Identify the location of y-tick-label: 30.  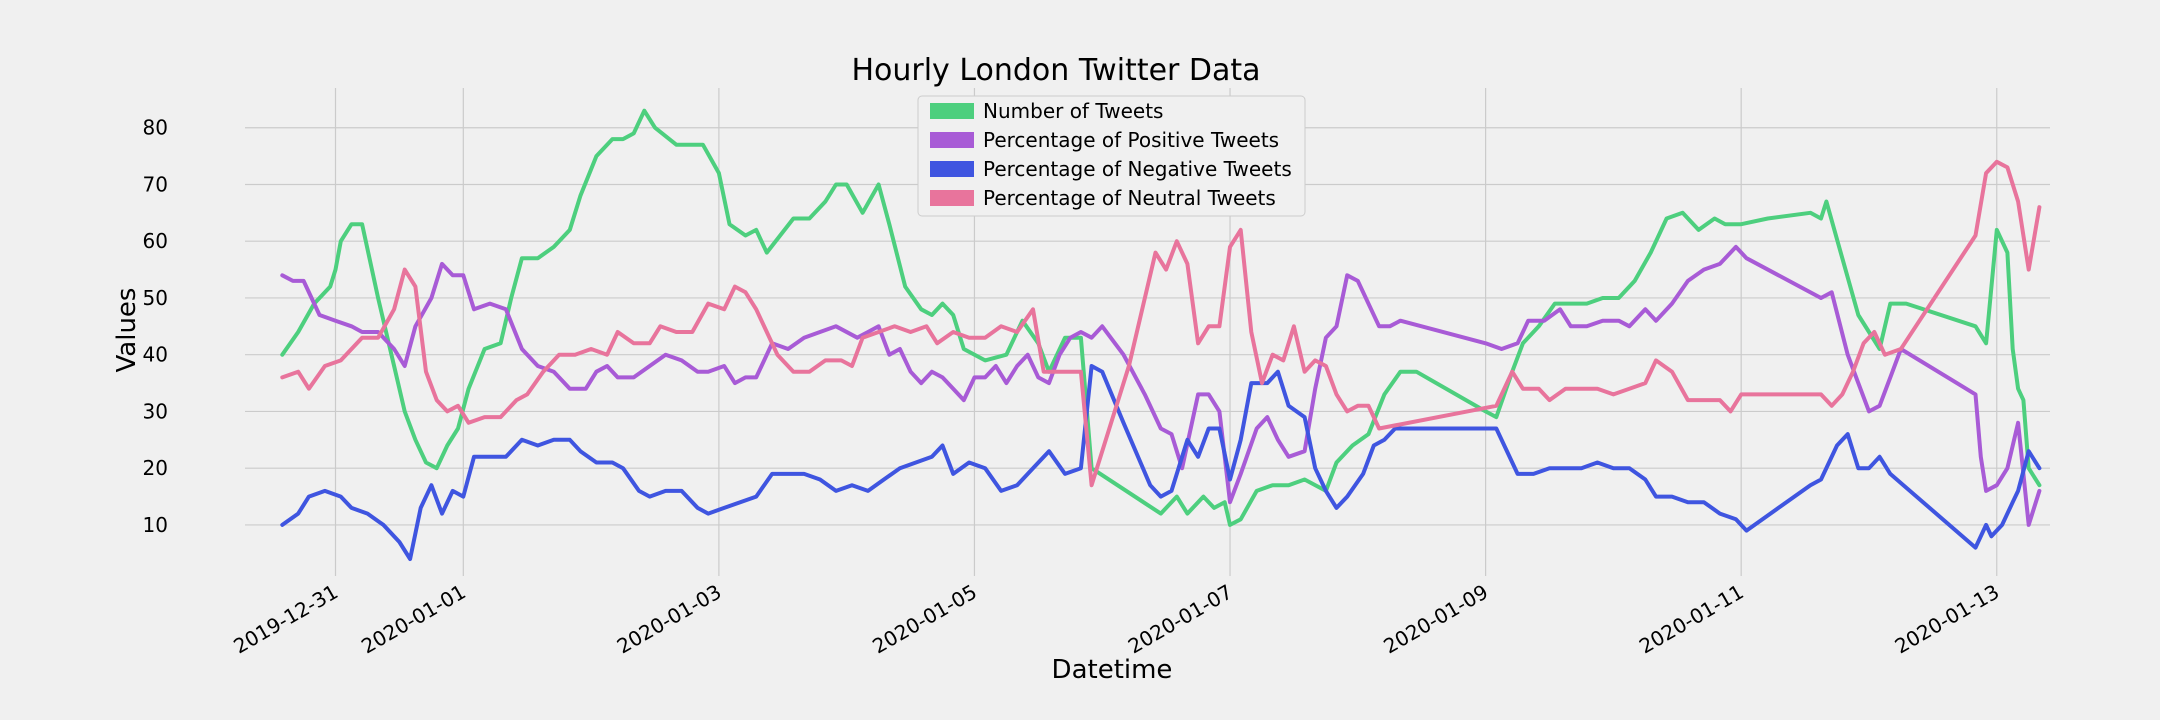
(155, 411).